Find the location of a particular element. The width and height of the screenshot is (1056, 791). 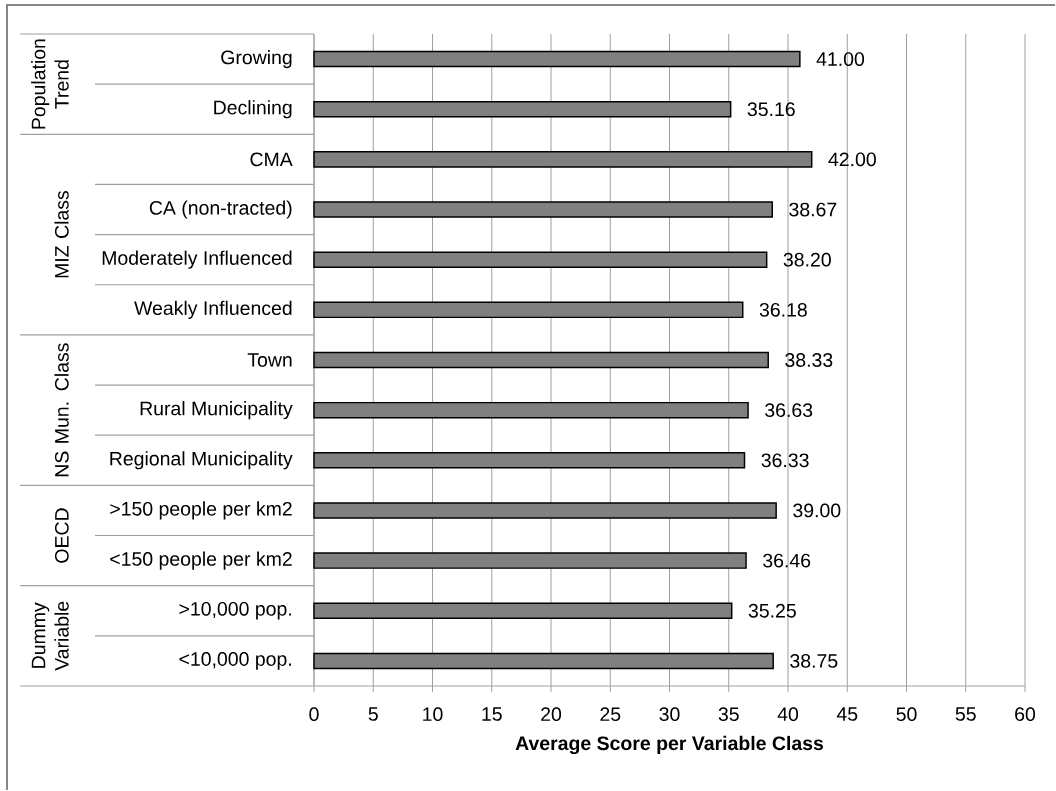

data-label: 36.18 is located at coordinates (783, 309).